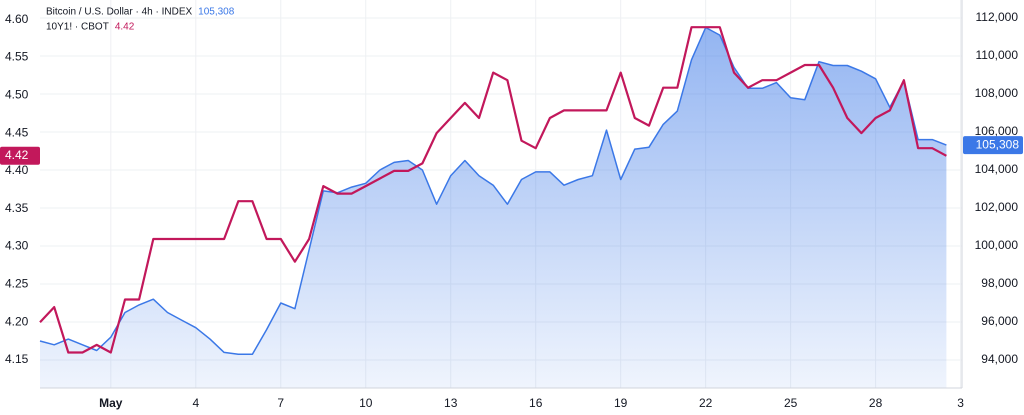 The image size is (1024, 415). I want to click on y2-tick-label: 98,000, so click(999, 283).